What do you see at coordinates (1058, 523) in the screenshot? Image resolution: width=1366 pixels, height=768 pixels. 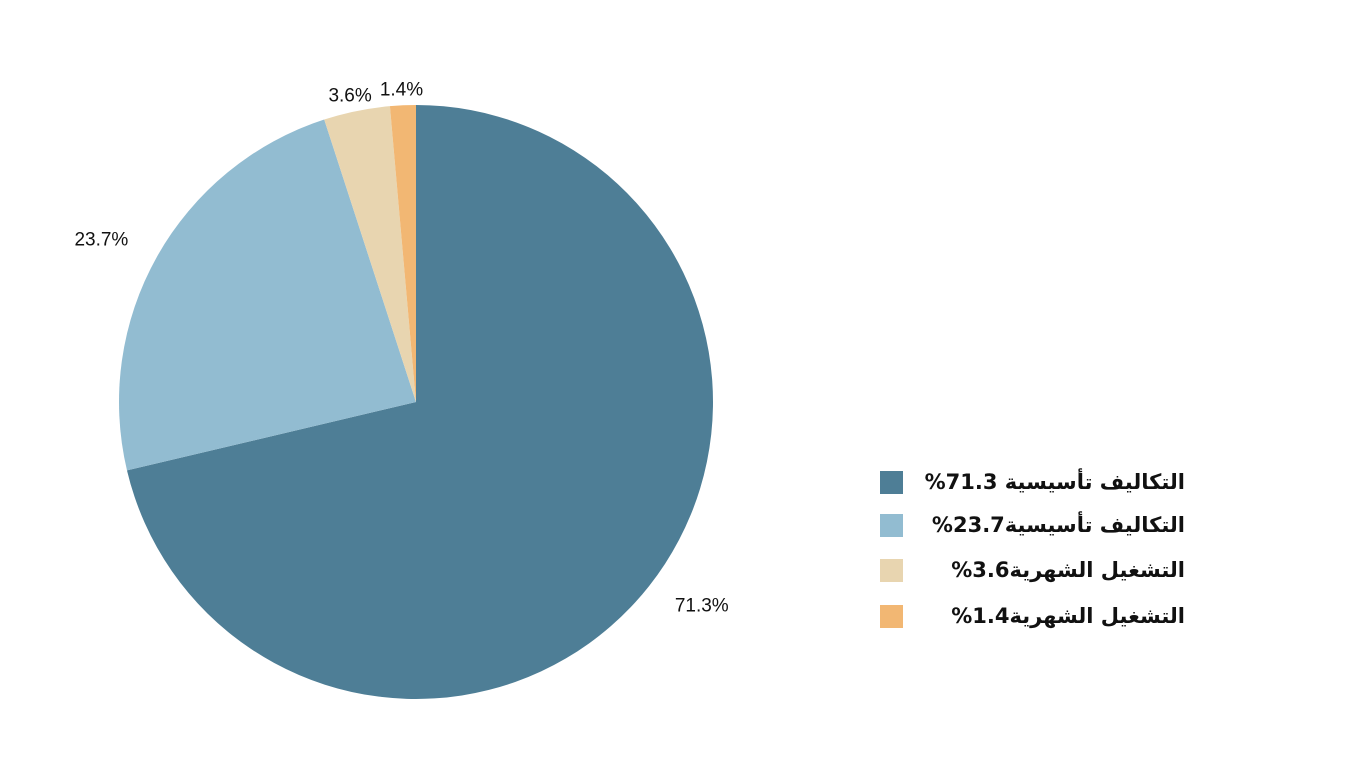 I see `legend-label: التكاليف تأسيسية23.7%` at bounding box center [1058, 523].